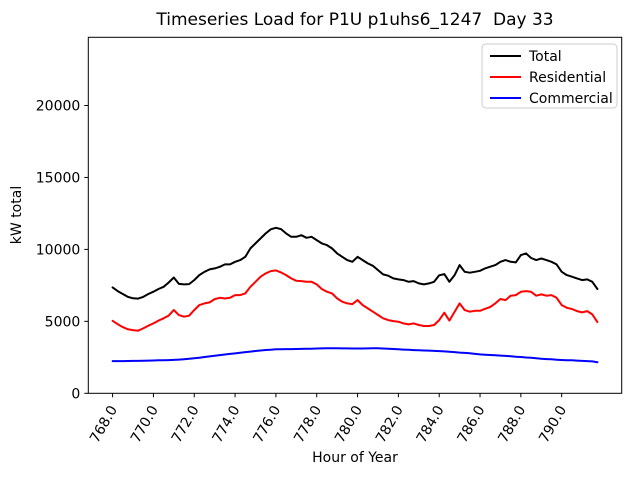 The image size is (640, 480). What do you see at coordinates (104, 424) in the screenshot?
I see `x-tick-label: 768.0` at bounding box center [104, 424].